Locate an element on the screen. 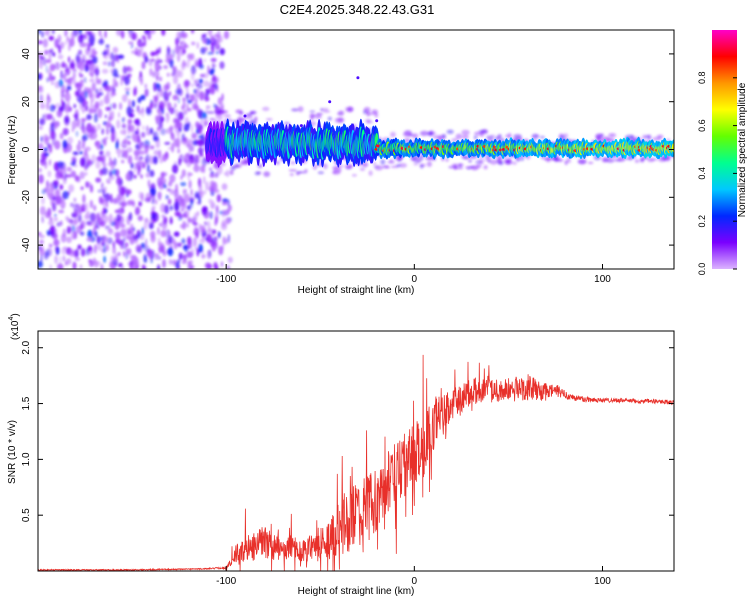 This screenshot has width=750, height=600. colorbar-scale is located at coordinates (724, 149).